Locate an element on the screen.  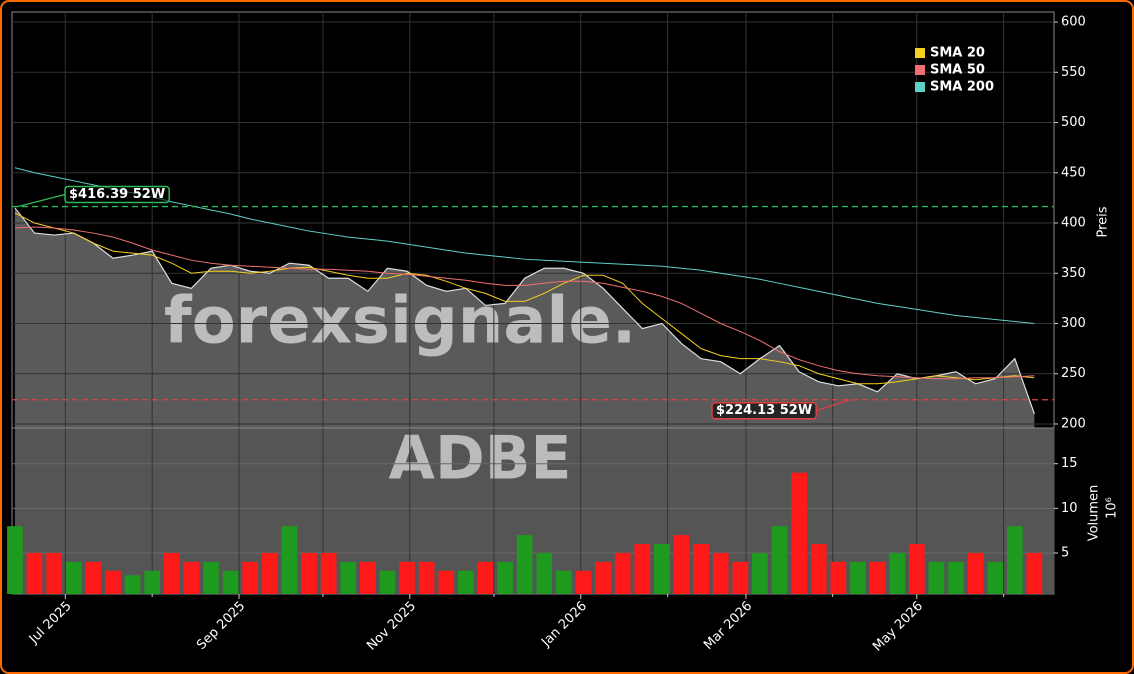
legend-label: SMA 50 is located at coordinates (957, 70).